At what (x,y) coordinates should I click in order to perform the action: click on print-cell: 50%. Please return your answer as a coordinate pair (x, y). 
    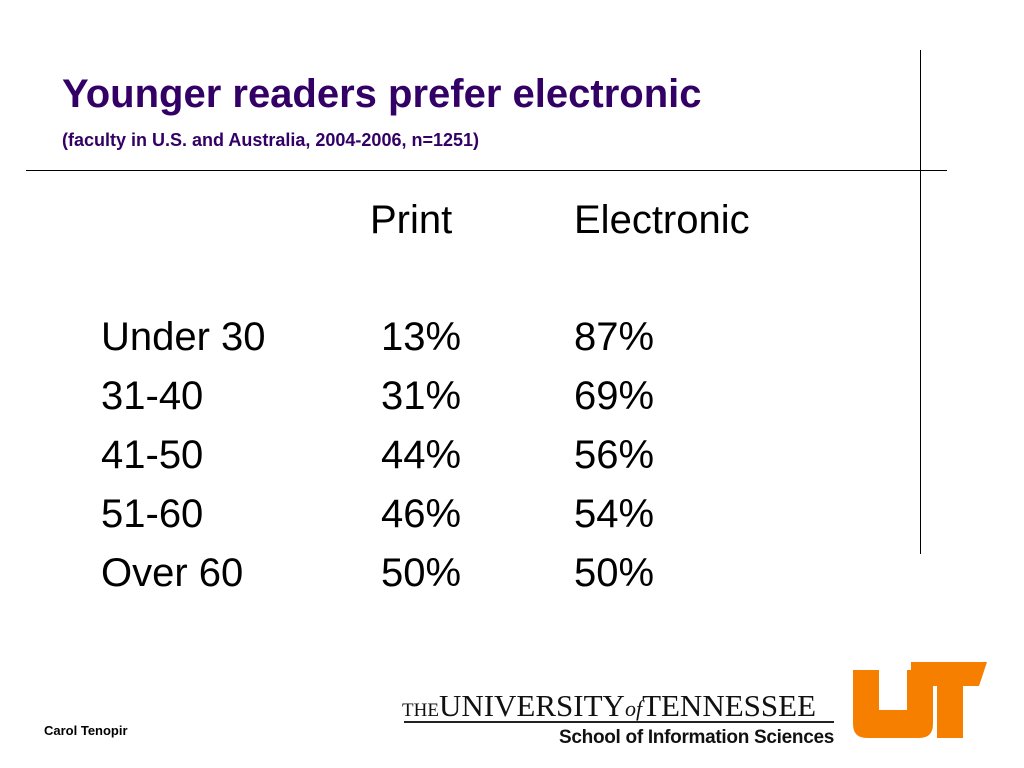
    Looking at the image, I should click on (421, 573).